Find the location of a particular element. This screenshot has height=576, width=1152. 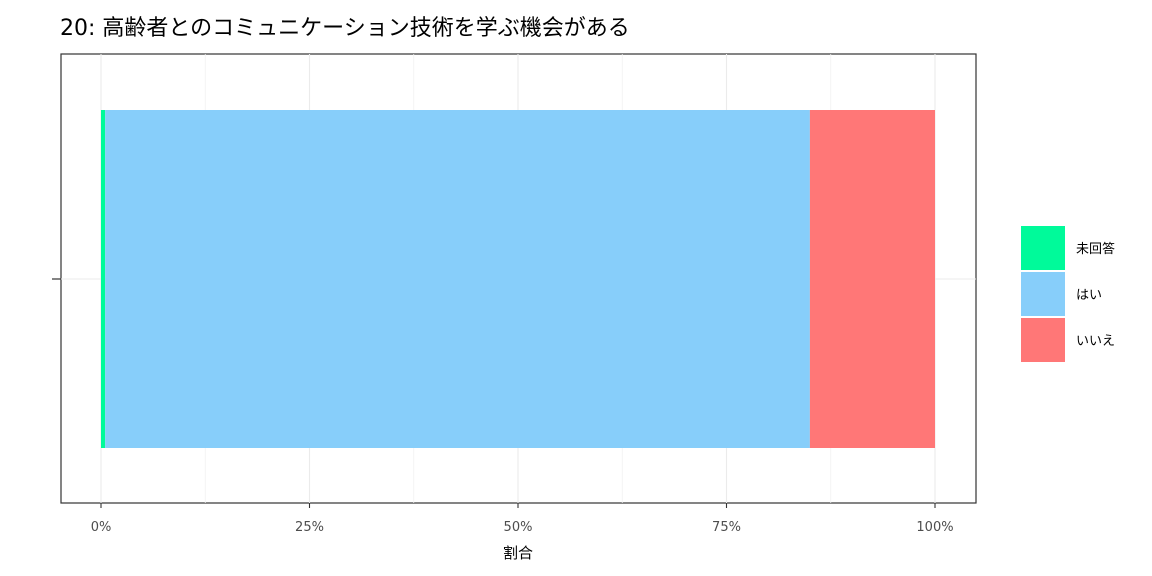

x-tick-label: 75% is located at coordinates (726, 527).